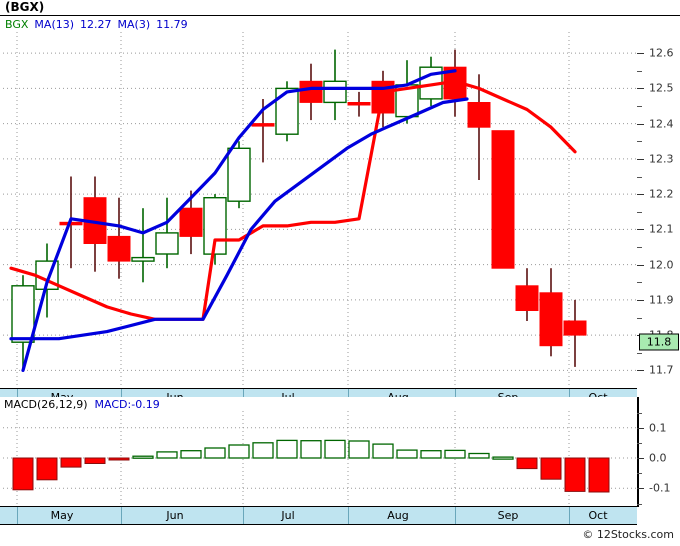  I want to click on macd-legend: MACD(26,12,9) MACD:-0.19, so click(82, 404).